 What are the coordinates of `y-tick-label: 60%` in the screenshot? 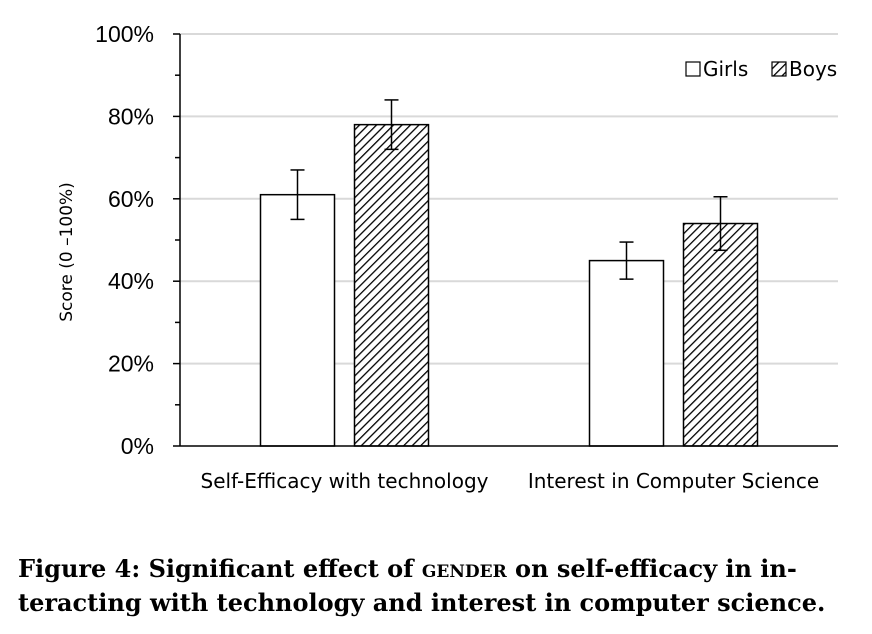 It's located at (131, 199).